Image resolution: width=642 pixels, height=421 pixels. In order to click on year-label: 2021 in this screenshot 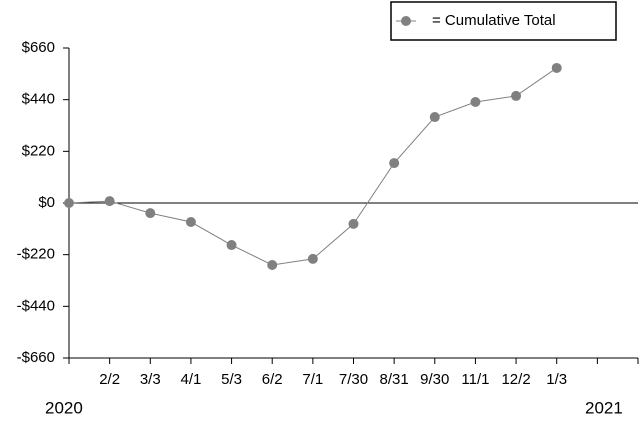, I will do `click(604, 407)`.